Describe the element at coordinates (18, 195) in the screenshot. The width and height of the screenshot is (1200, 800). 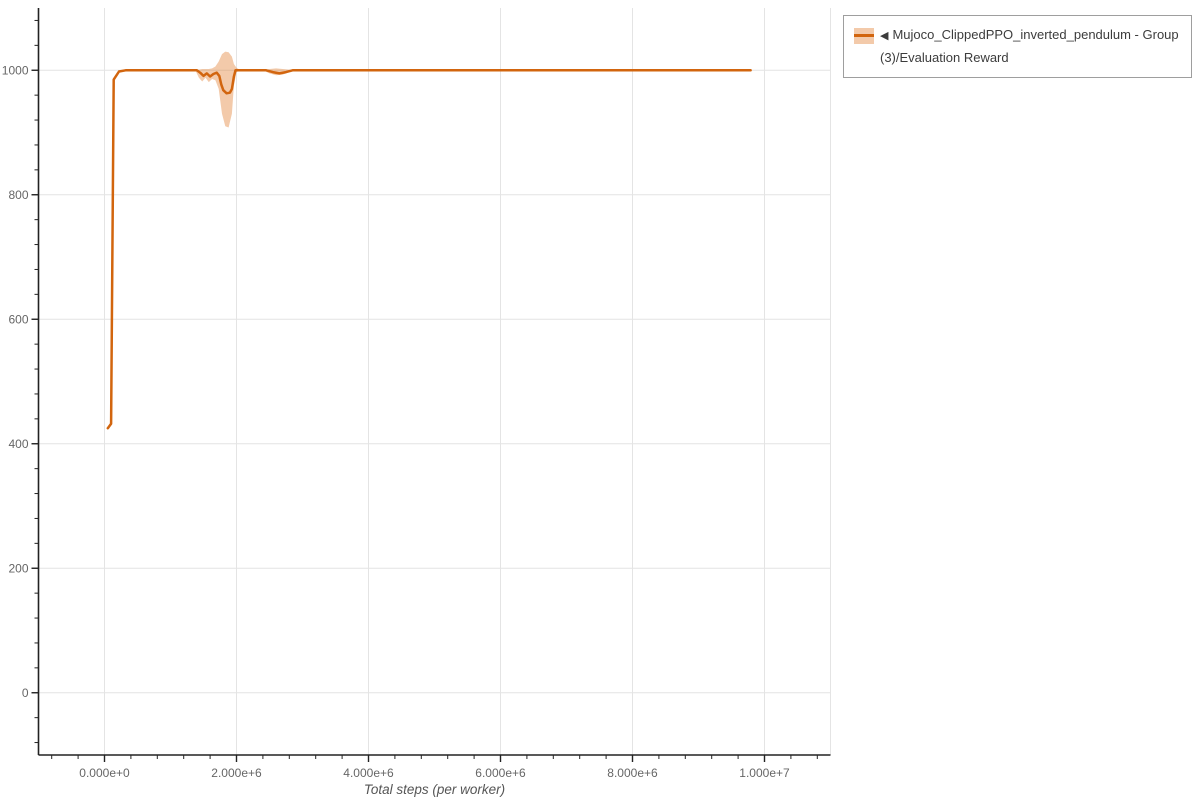
I see `y-tick-label: 800` at that location.